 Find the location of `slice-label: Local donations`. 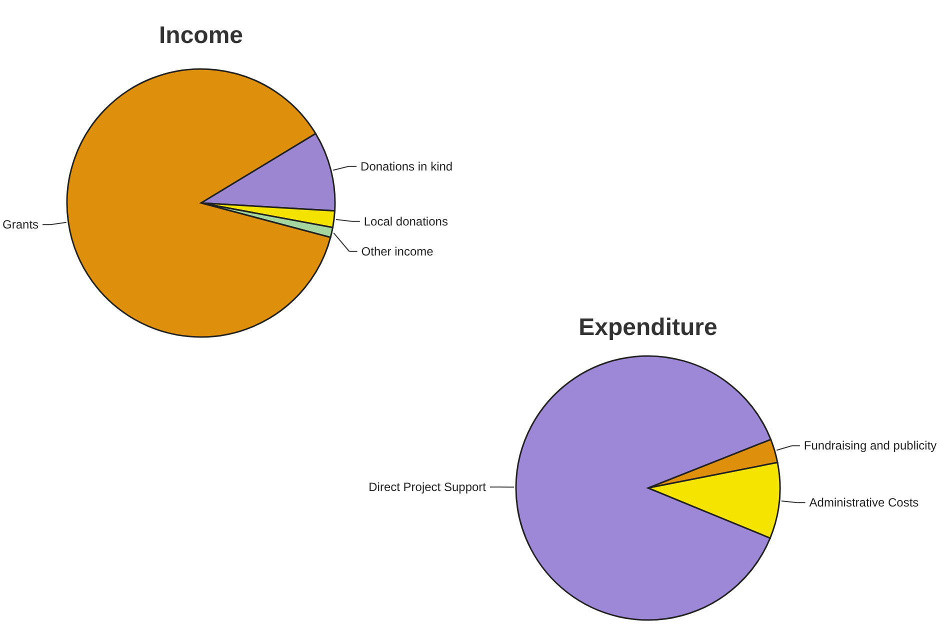

slice-label: Local donations is located at coordinates (406, 221).